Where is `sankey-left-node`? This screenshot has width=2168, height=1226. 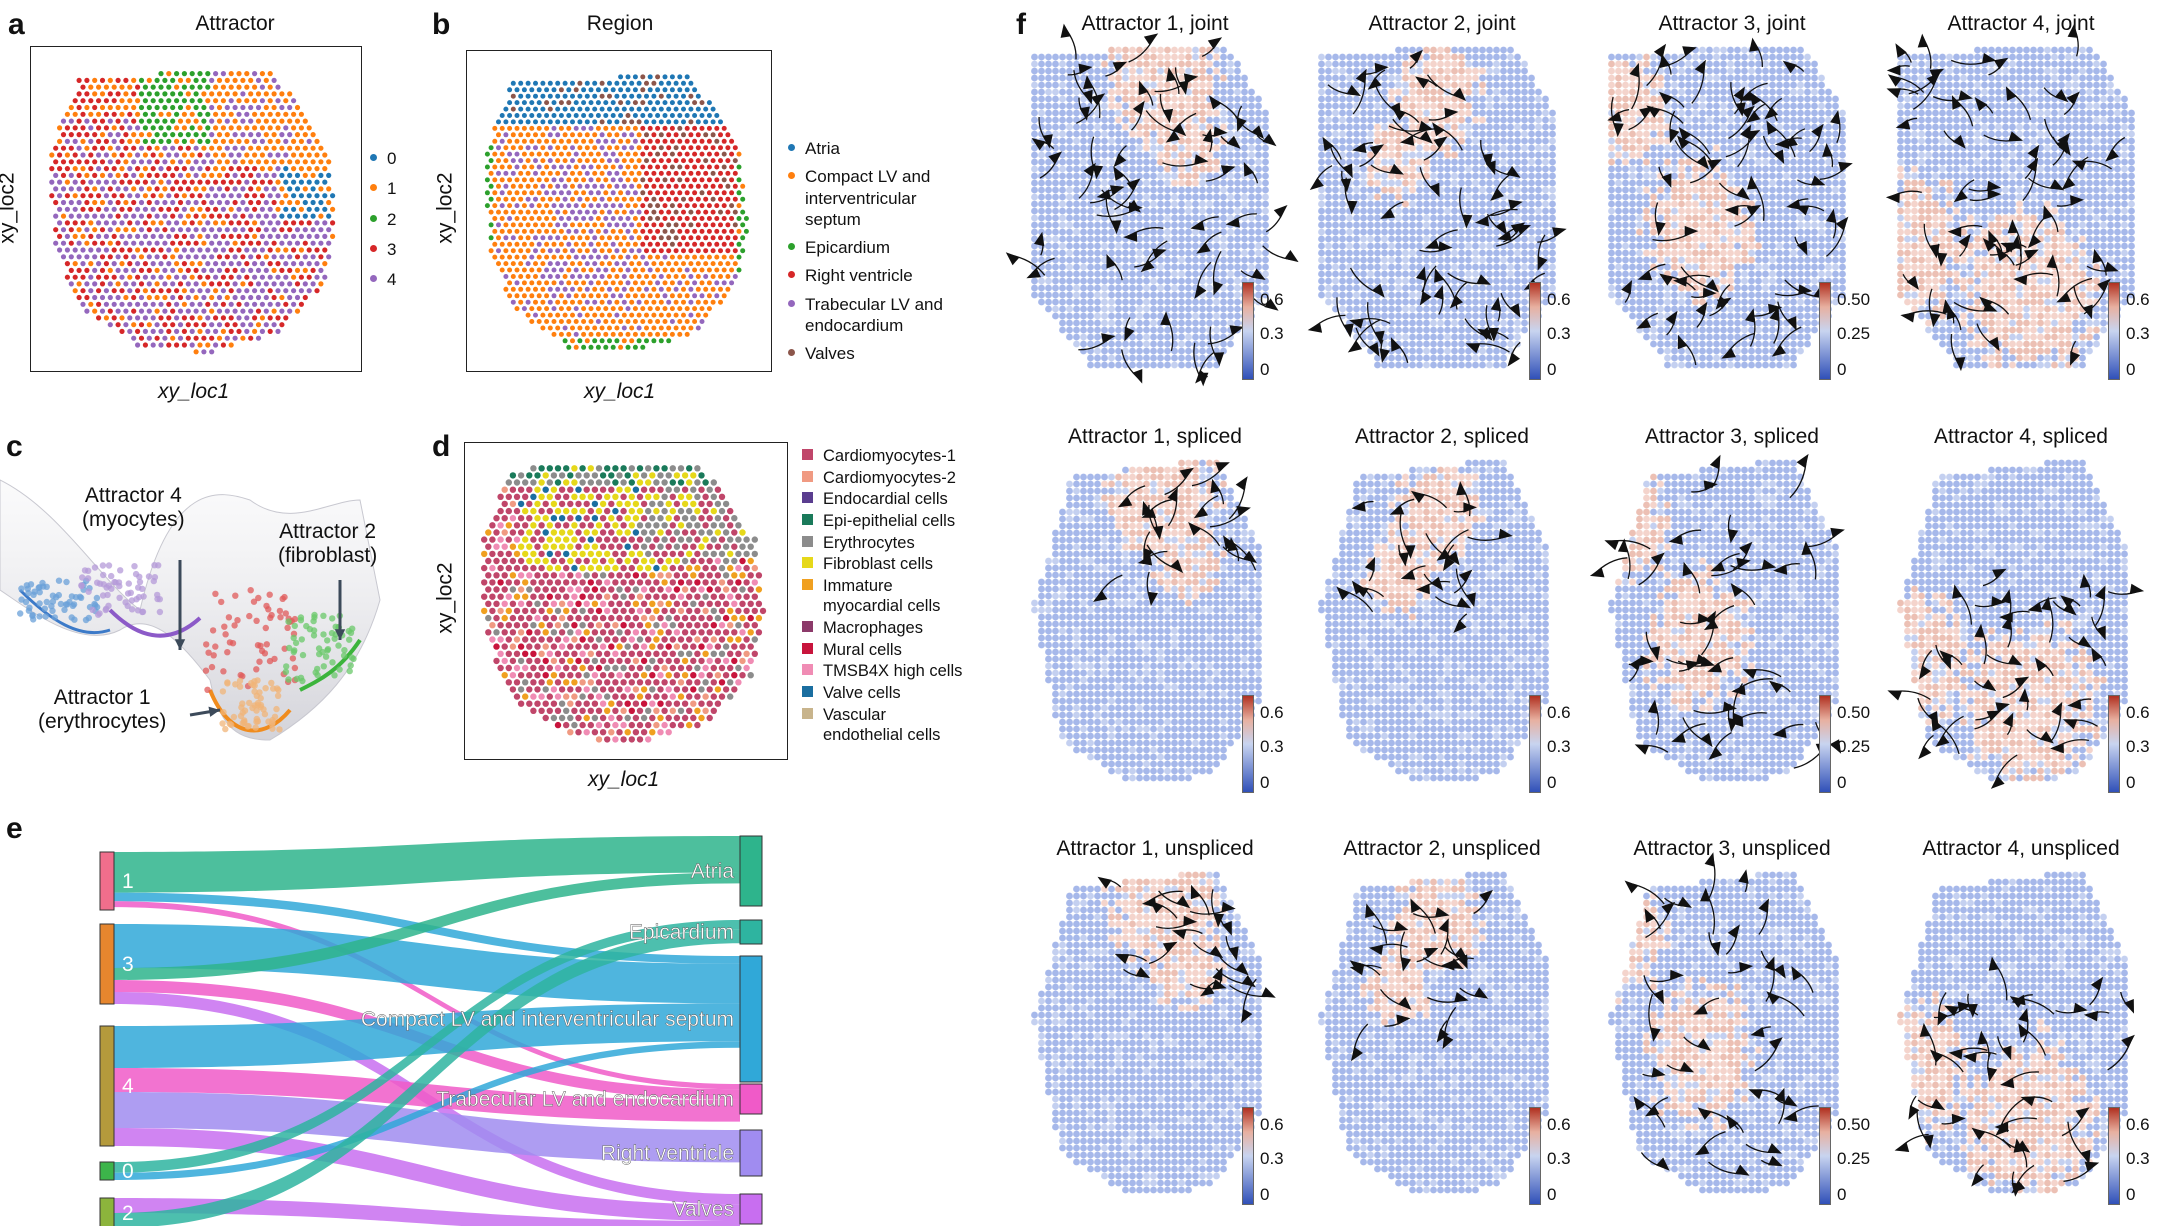 sankey-left-node is located at coordinates (107, 1171).